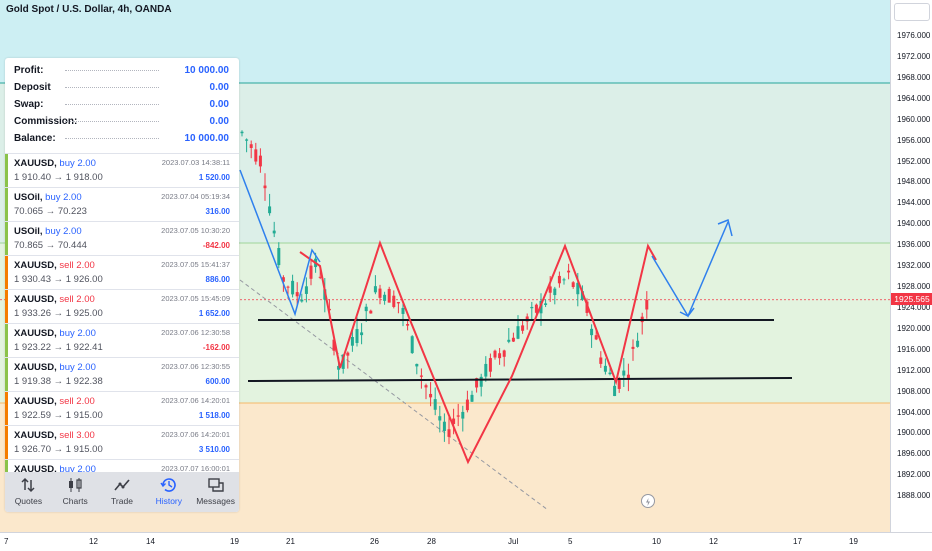 The height and width of the screenshot is (551, 932). What do you see at coordinates (217, 279) in the screenshot?
I see `trade-pnl: 886.00` at bounding box center [217, 279].